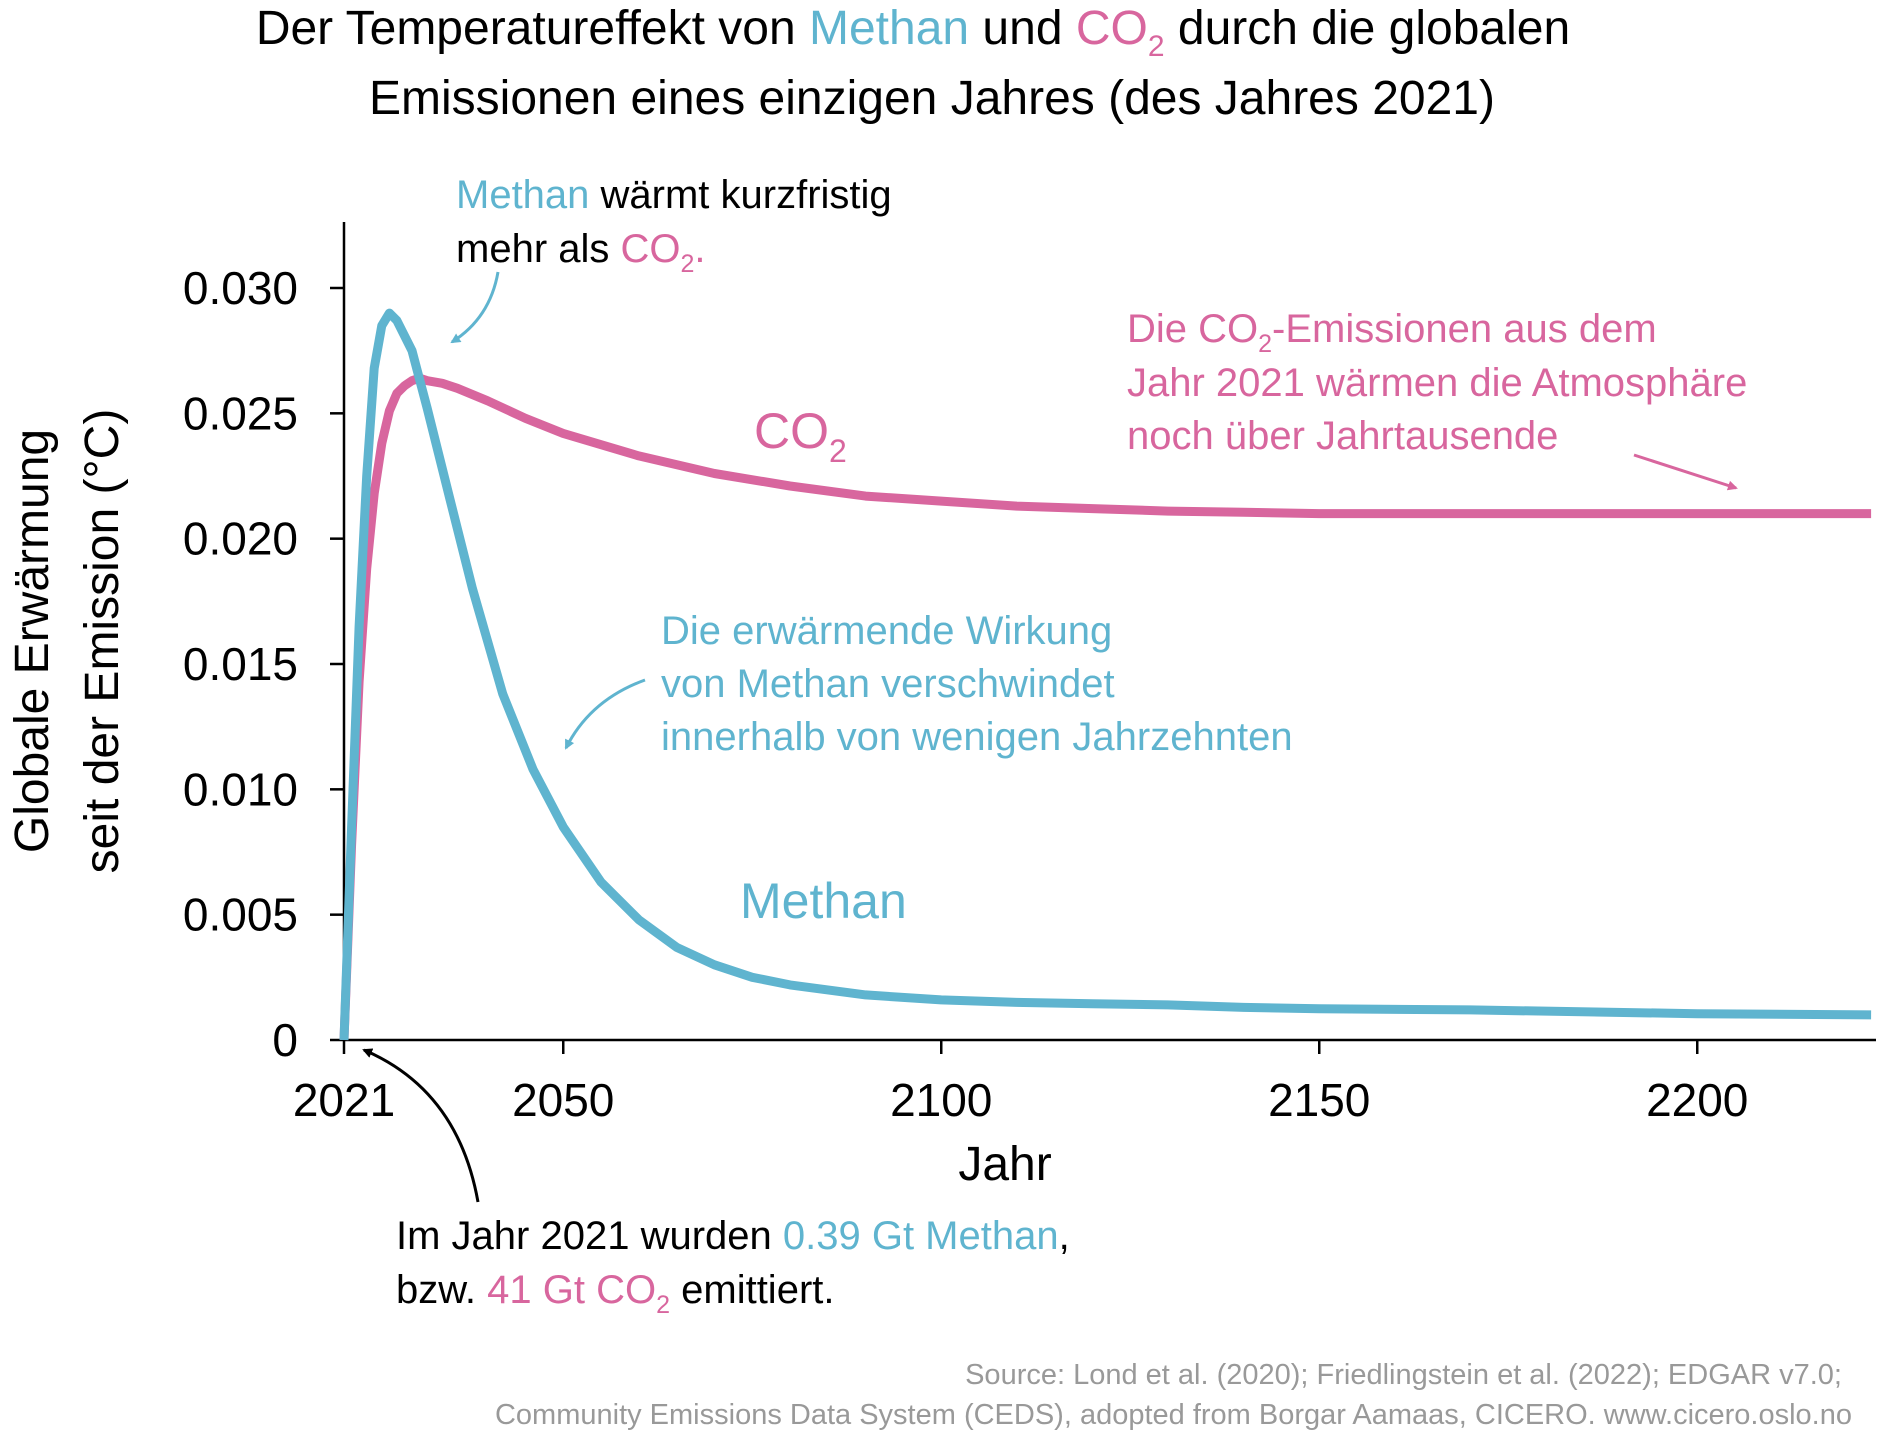 This screenshot has width=1887, height=1437. I want to click on annotation-4-arrow, so click(421, 1125).